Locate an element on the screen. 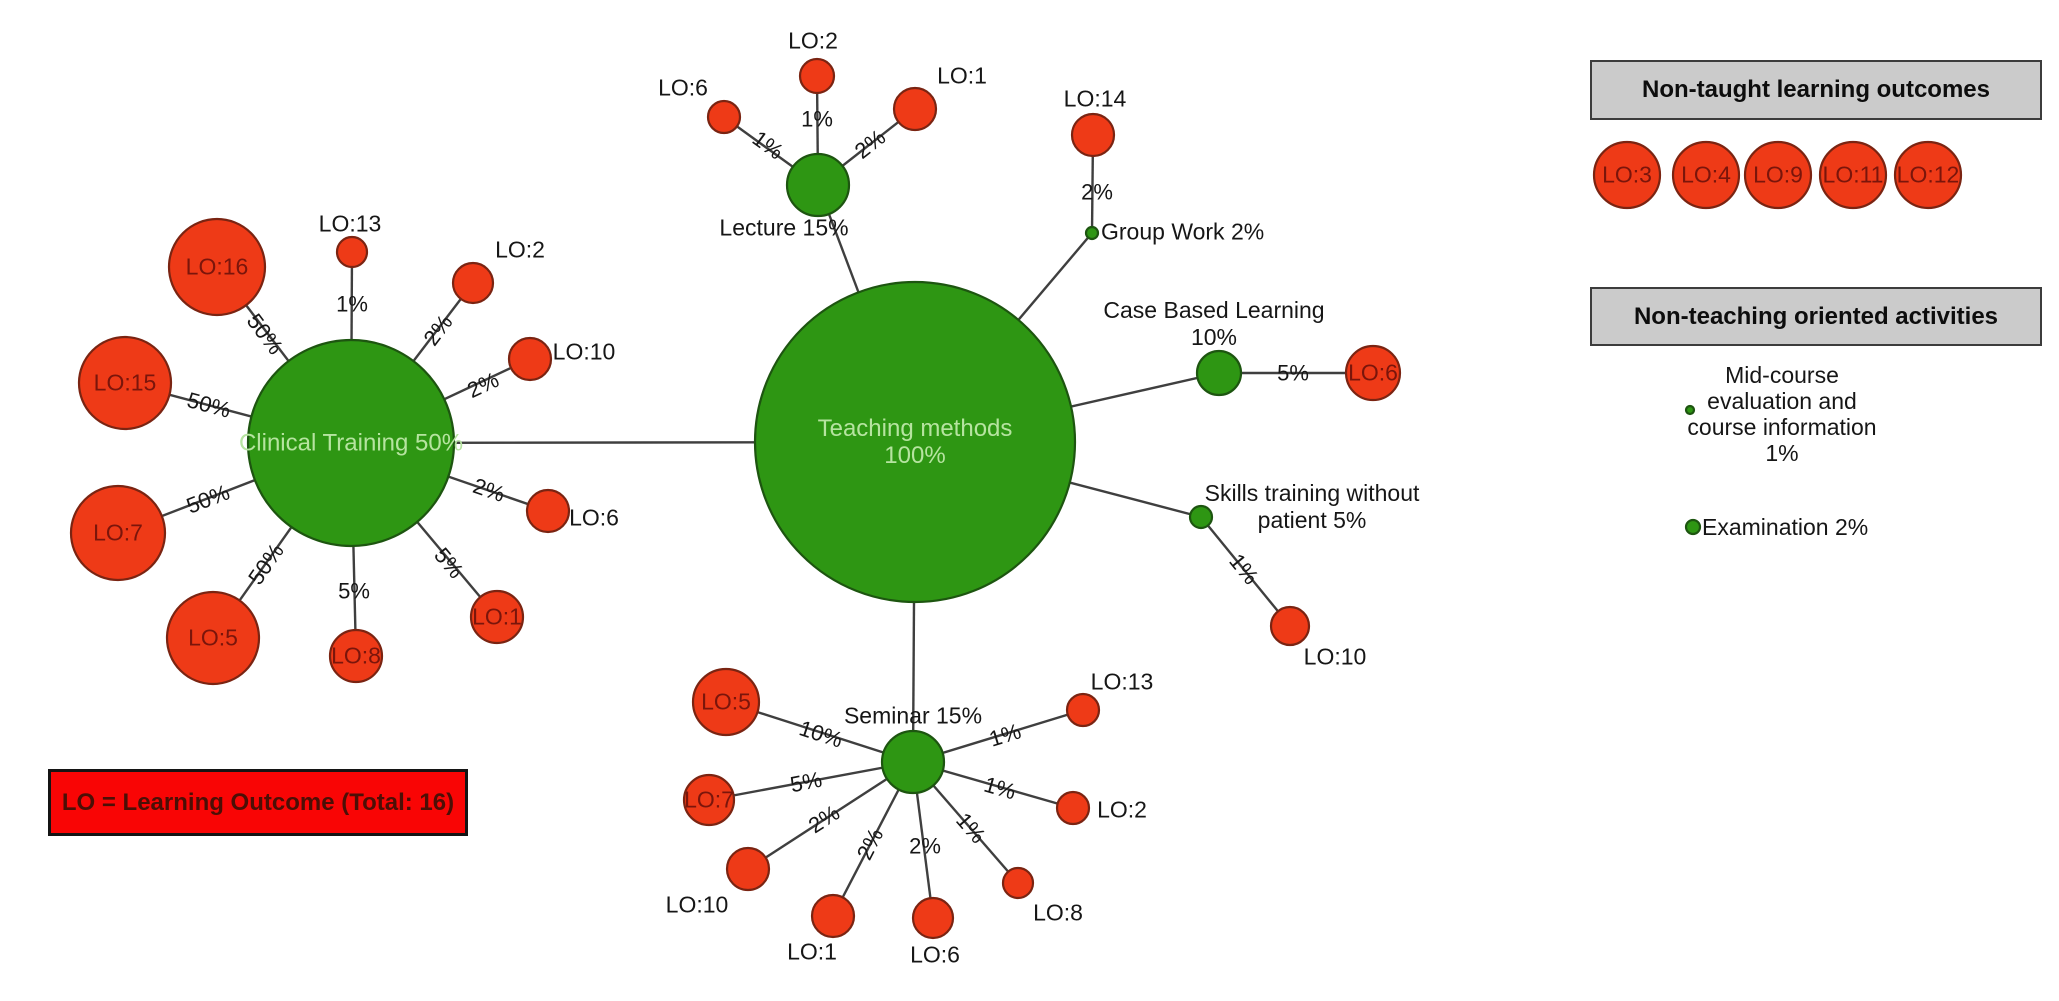  pct-seminar-sem-lo8-line: 1% is located at coordinates (971, 828).